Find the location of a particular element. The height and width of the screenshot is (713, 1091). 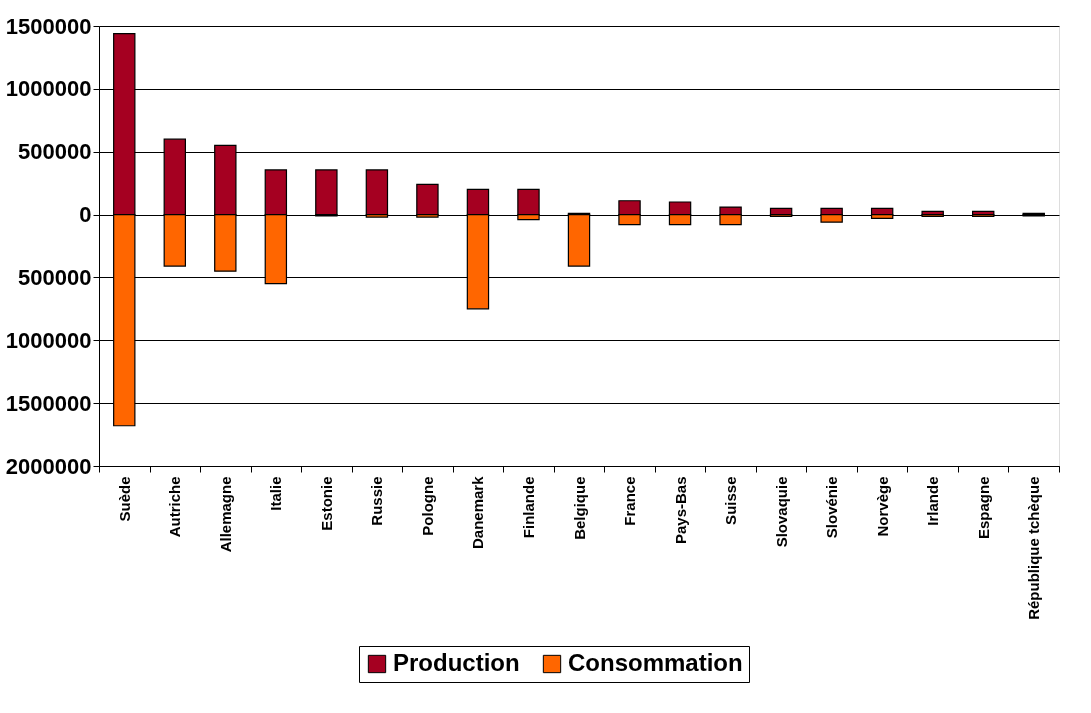

x-tick-label: Italie is located at coordinates (276, 493).